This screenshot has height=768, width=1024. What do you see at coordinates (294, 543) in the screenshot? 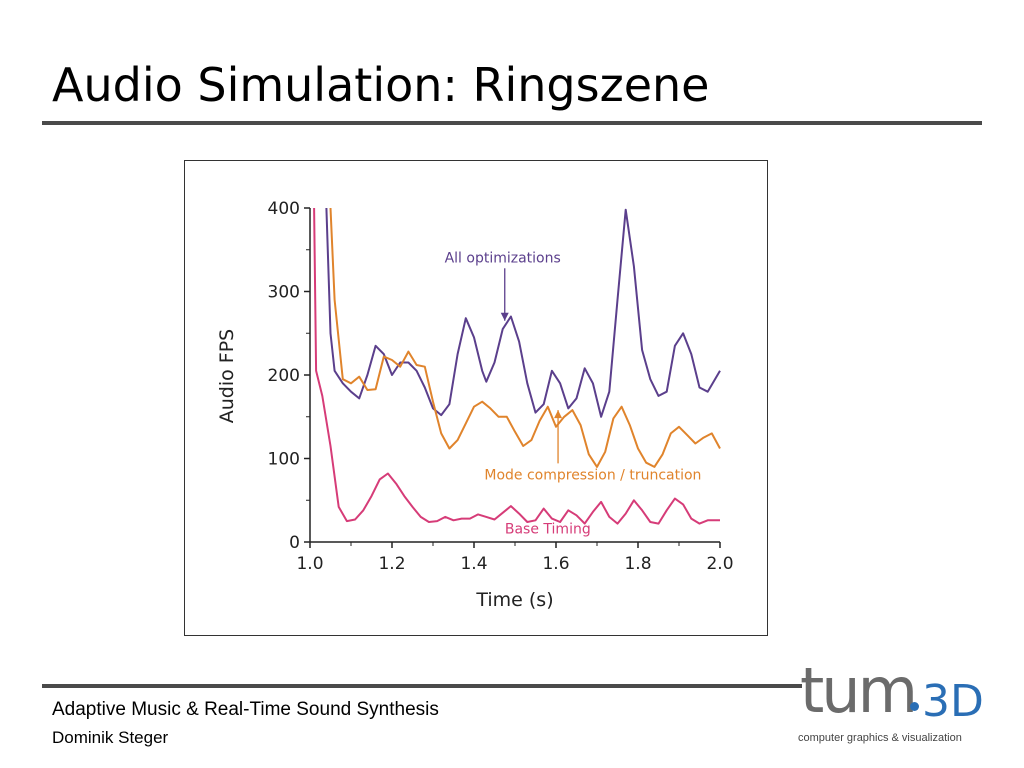
I see `y-tick-label: 0` at bounding box center [294, 543].